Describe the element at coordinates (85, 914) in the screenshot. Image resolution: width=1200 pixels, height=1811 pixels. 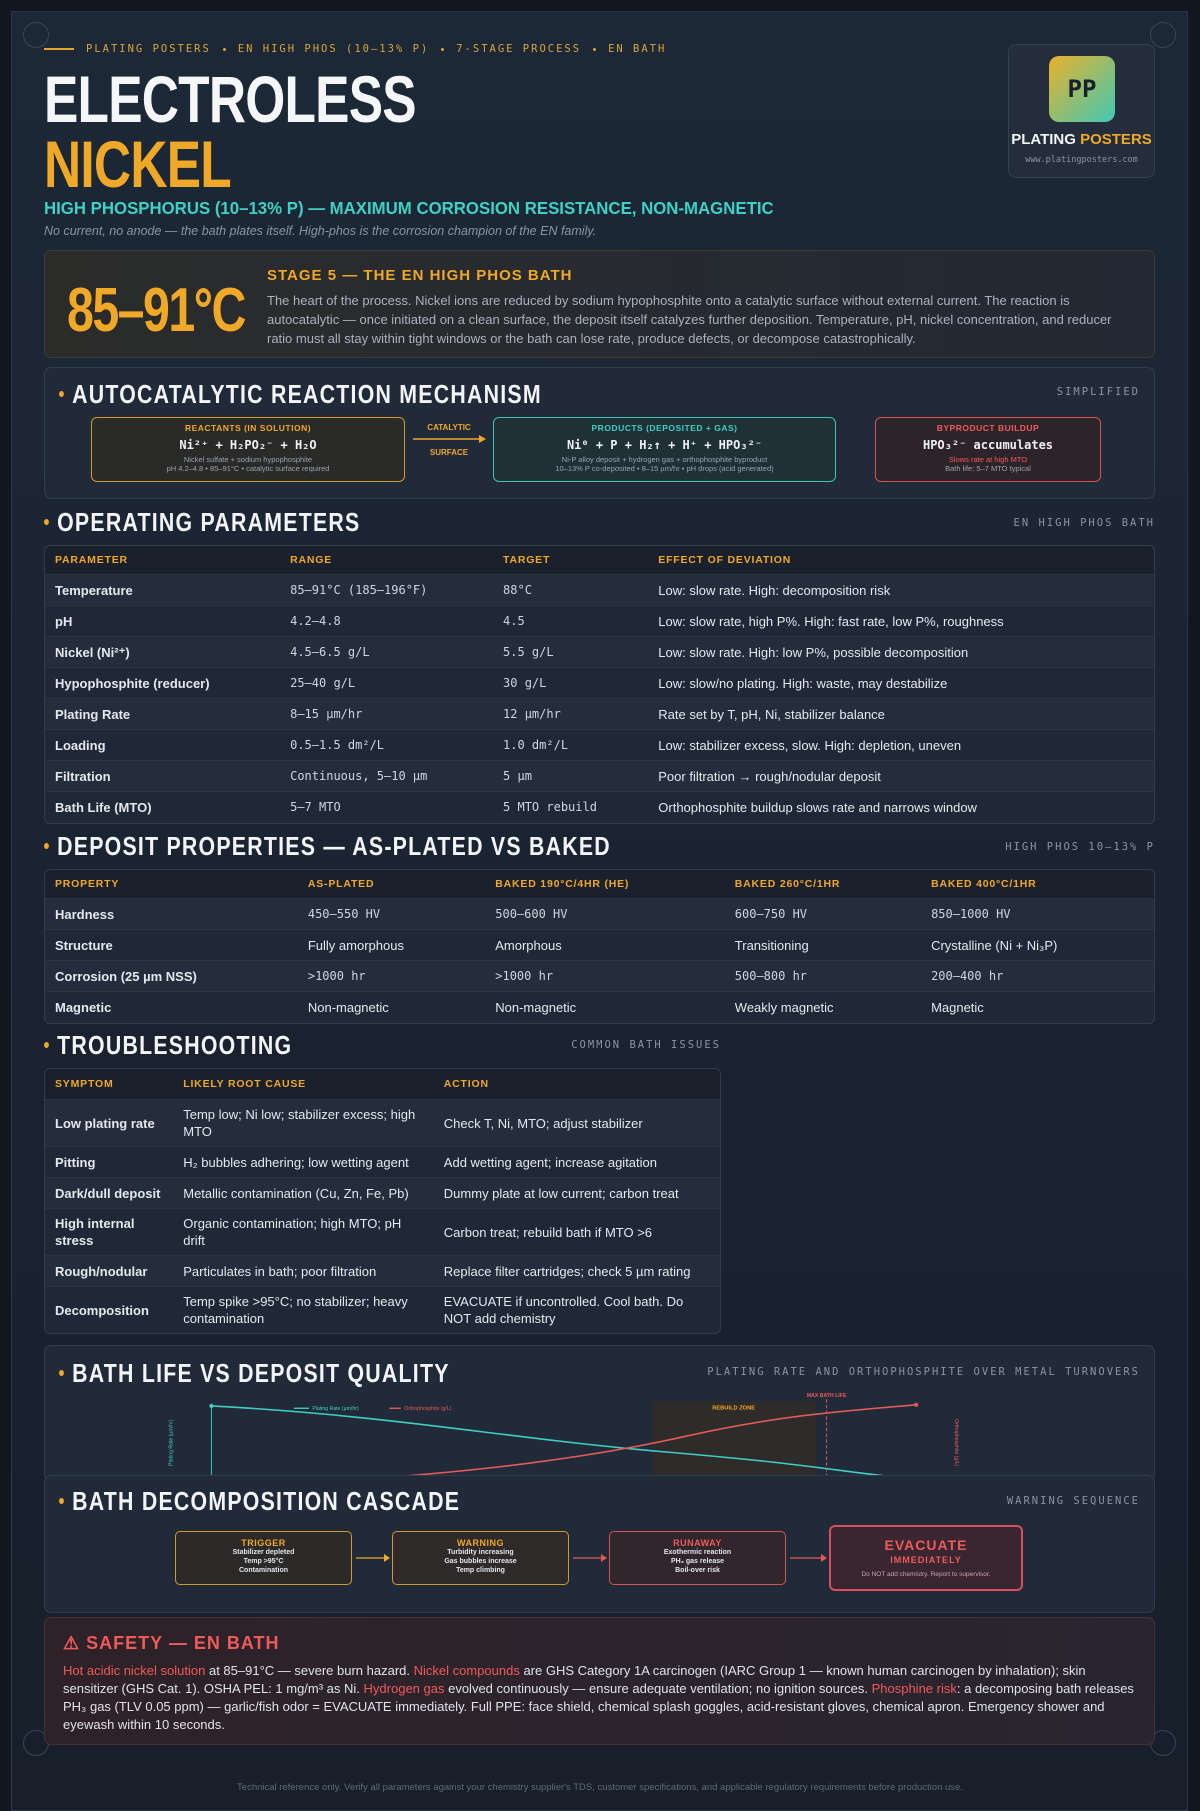
I see `cell: Hardness` at that location.